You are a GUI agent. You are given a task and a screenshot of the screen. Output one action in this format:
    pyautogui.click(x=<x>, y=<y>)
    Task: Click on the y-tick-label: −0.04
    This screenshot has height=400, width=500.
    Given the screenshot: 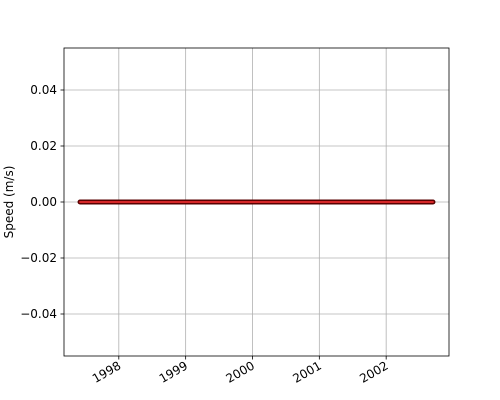 What is the action you would take?
    pyautogui.click(x=38, y=314)
    